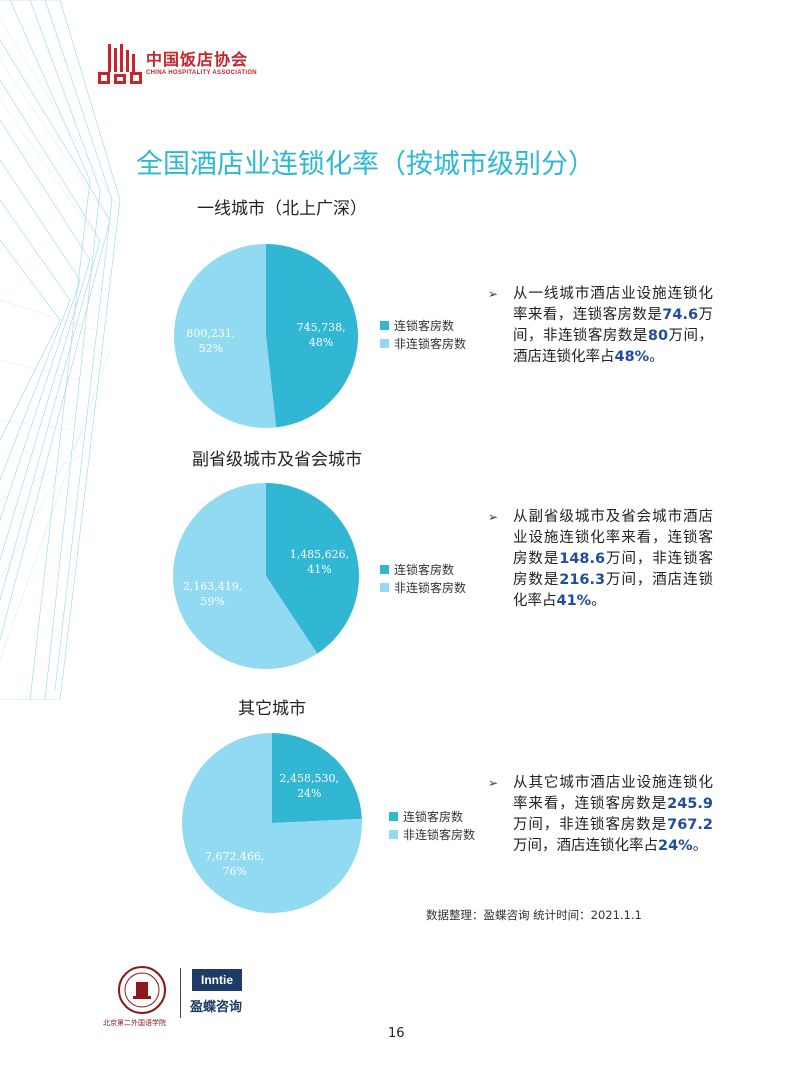 The width and height of the screenshot is (793, 1077). Describe the element at coordinates (319, 569) in the screenshot. I see `pie-percent-label: 41%` at that location.